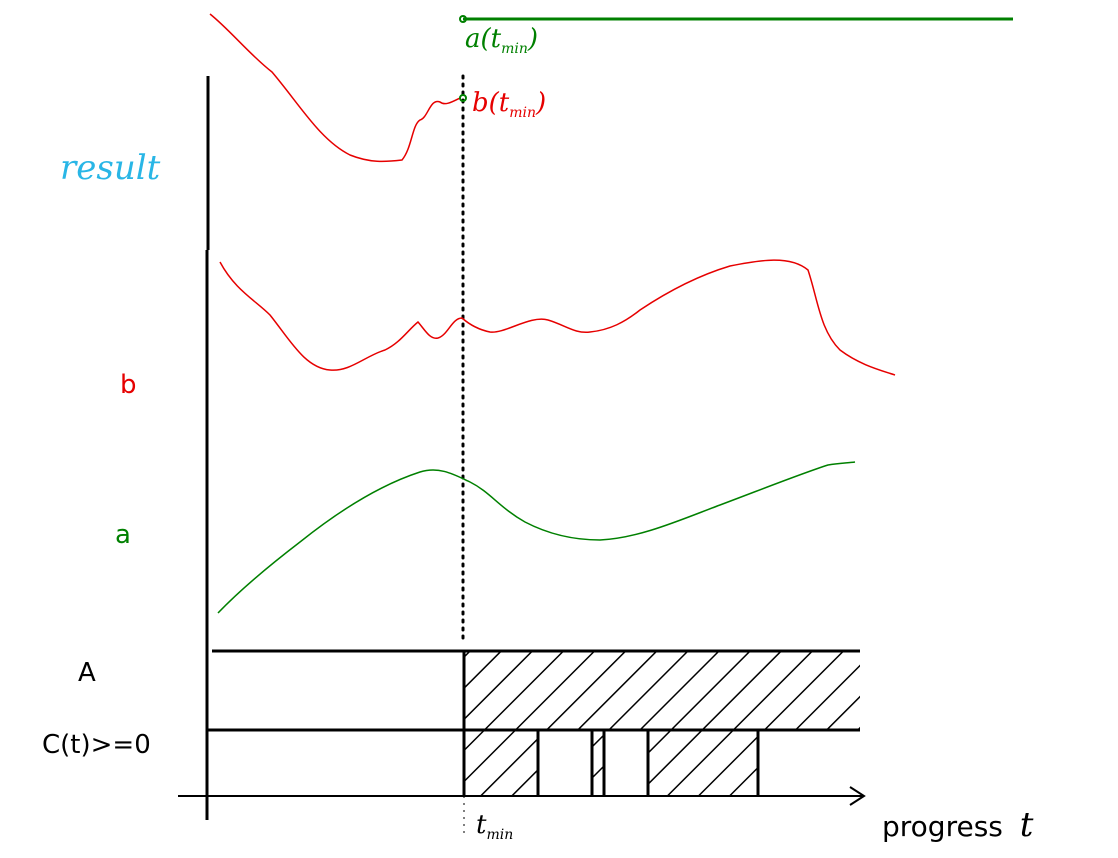 The height and width of the screenshot is (858, 1118). Describe the element at coordinates (533, 39) in the screenshot. I see `a-tmin-close: )` at that location.